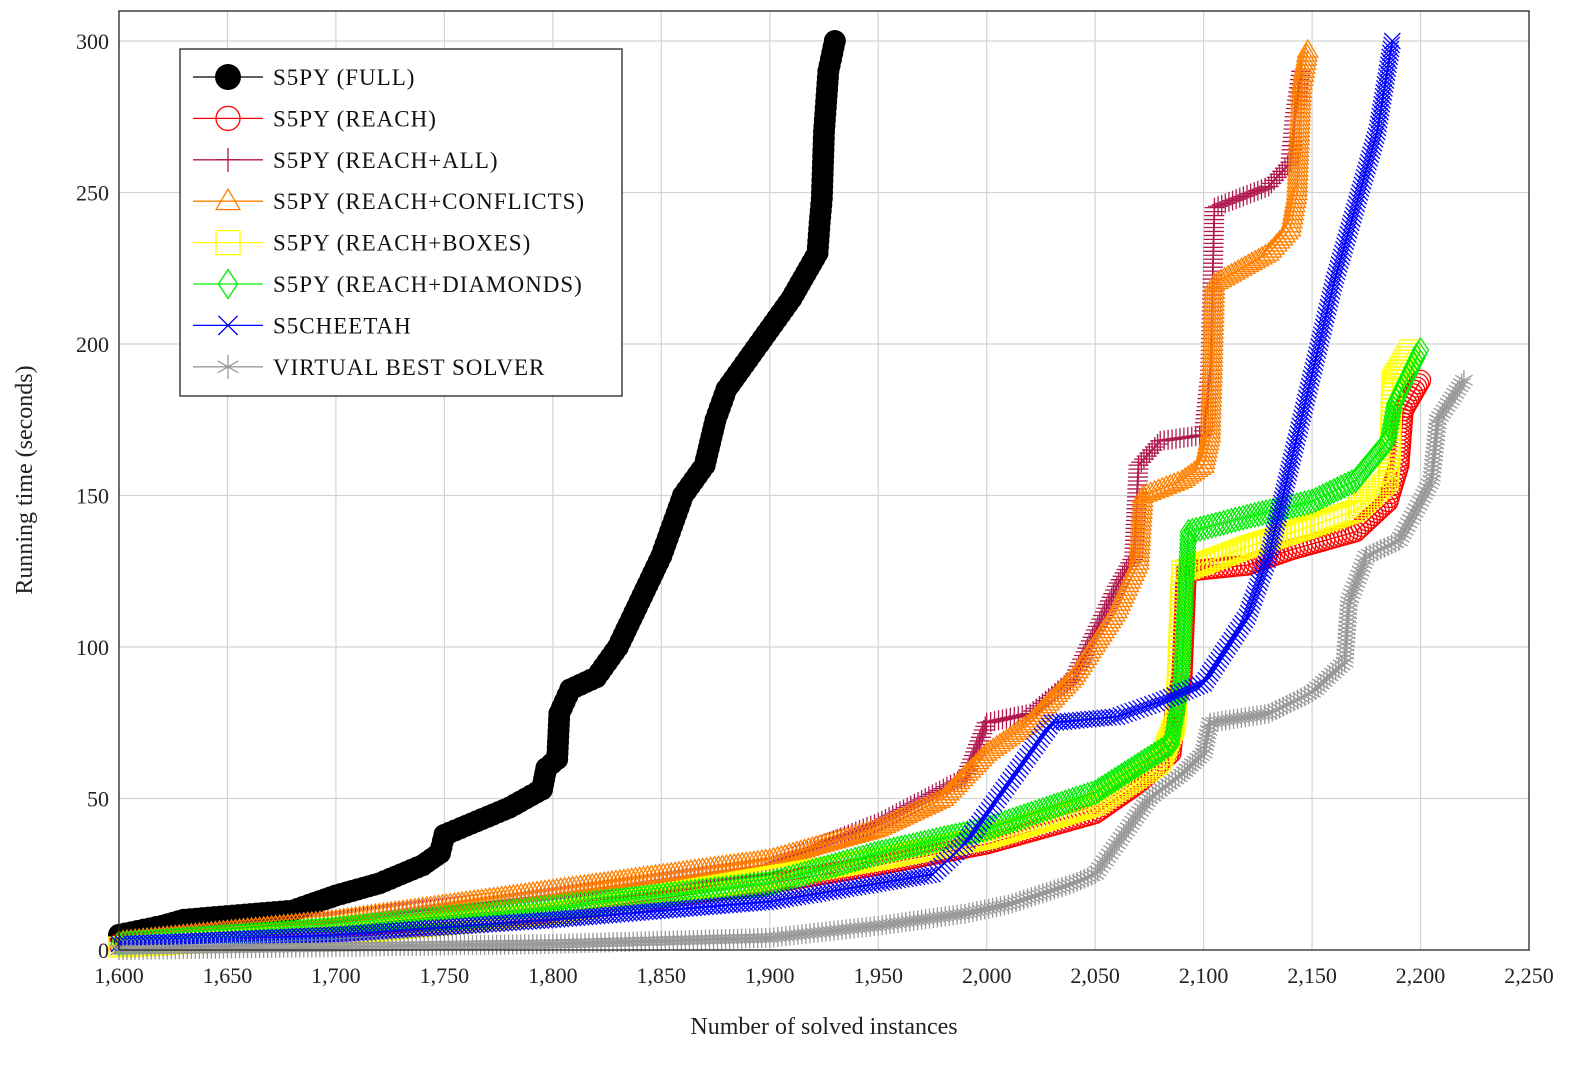 The image size is (1595, 1070). What do you see at coordinates (342, 325) in the screenshot?
I see `legend-label: S5CHEETAH` at bounding box center [342, 325].